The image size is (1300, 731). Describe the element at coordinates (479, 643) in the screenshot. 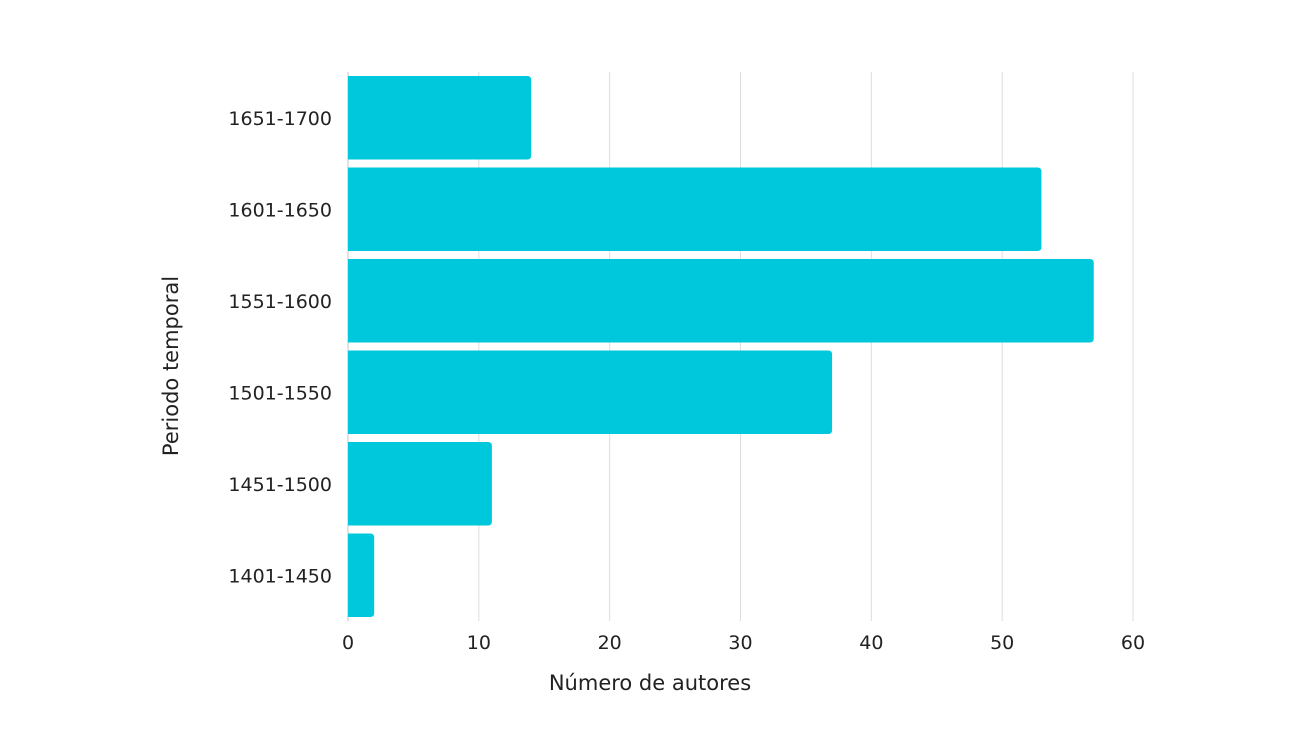

I see `x-tick-label: 10` at that location.